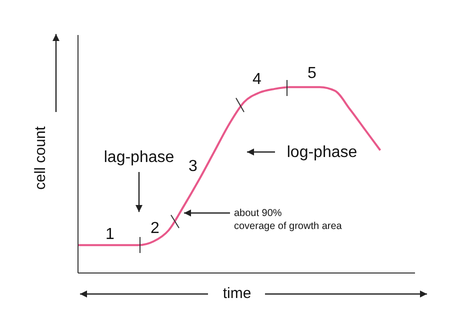 The width and height of the screenshot is (457, 330). Describe the element at coordinates (110, 234) in the screenshot. I see `annotation: 1` at that location.